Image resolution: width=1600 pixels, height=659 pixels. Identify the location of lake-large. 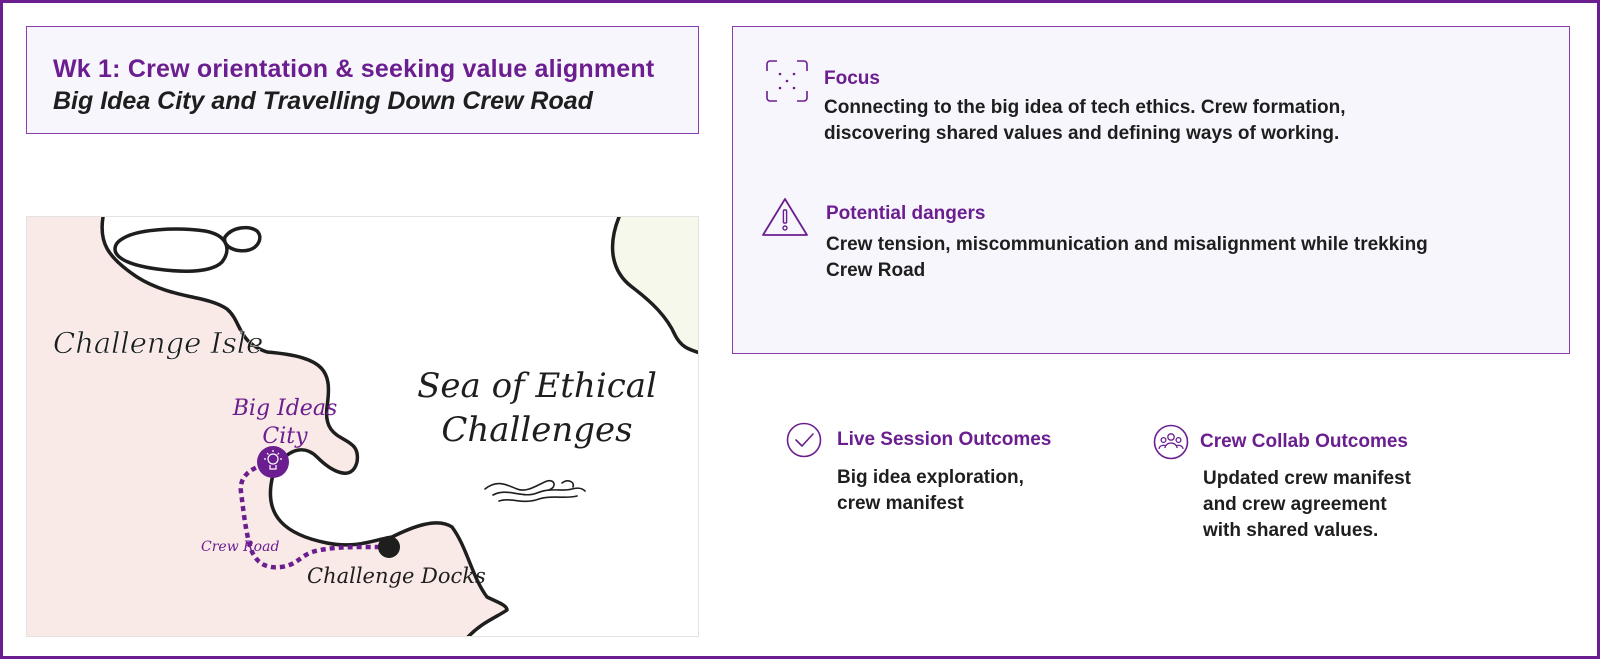
(171, 250).